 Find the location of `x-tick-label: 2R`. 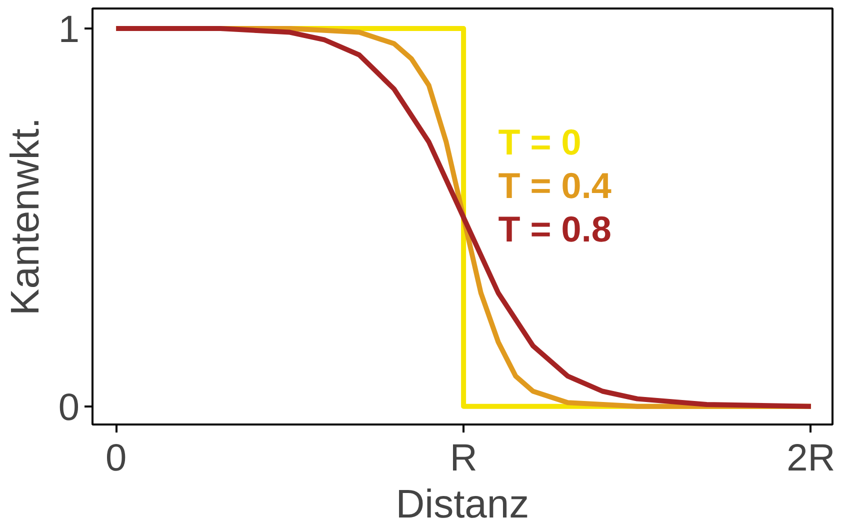

x-tick-label: 2R is located at coordinates (811, 459).